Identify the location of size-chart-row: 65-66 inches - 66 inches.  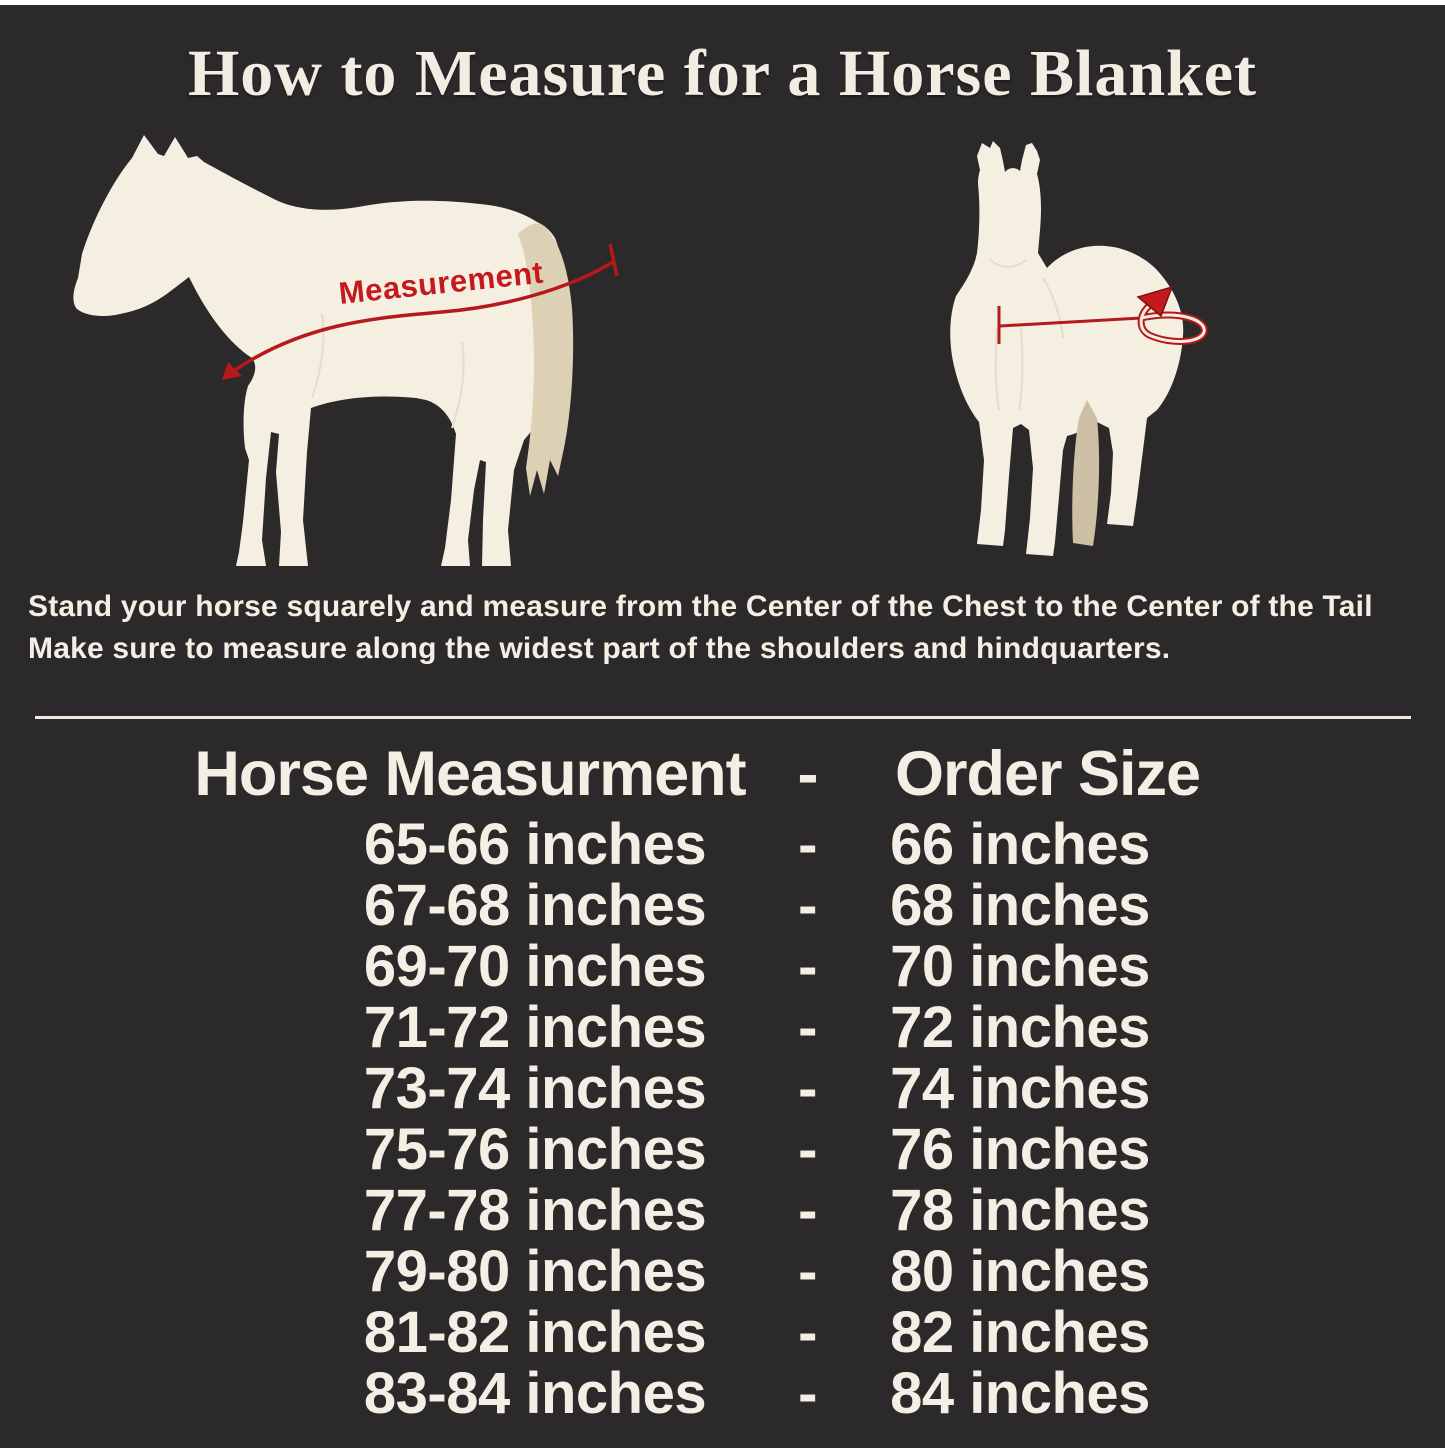
(722, 844).